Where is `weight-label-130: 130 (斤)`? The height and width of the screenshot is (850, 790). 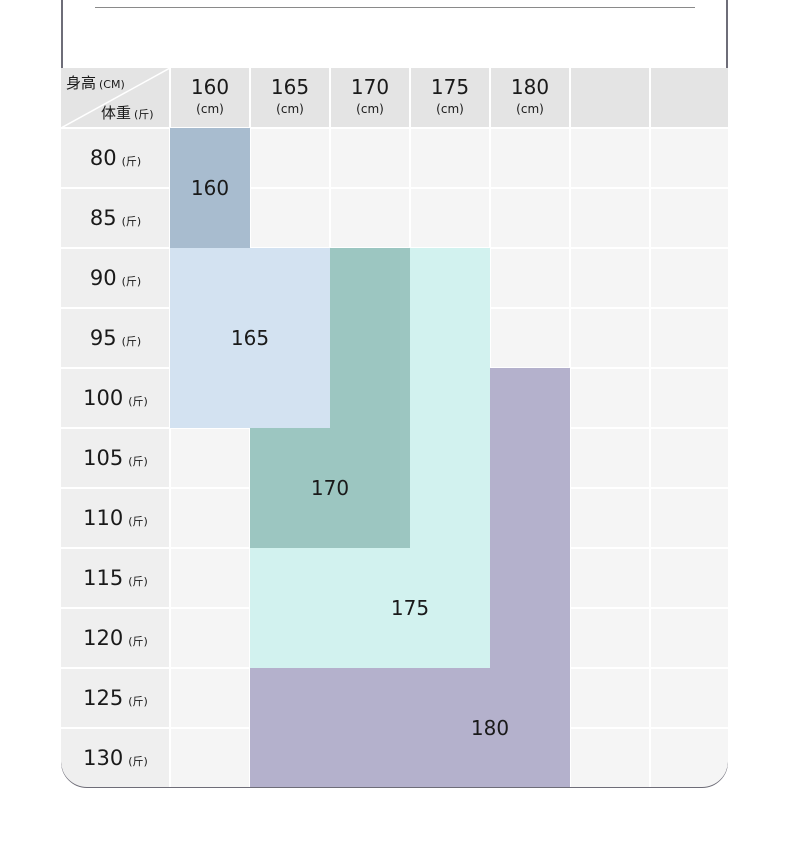
weight-label-130: 130 (斤) is located at coordinates (115, 757).